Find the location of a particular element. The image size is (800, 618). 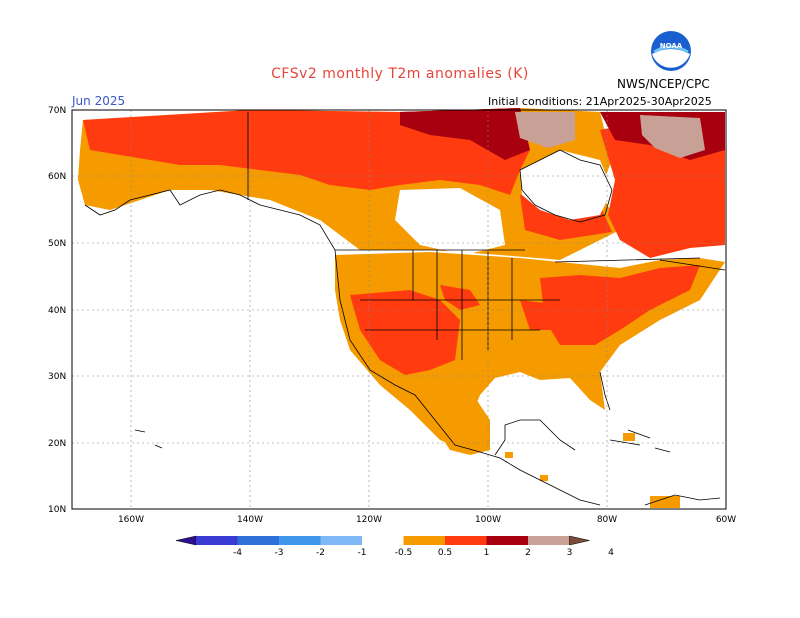

initial-conditions: Initial conditions: 21Apr2025-30Apr2025 is located at coordinates (600, 101).